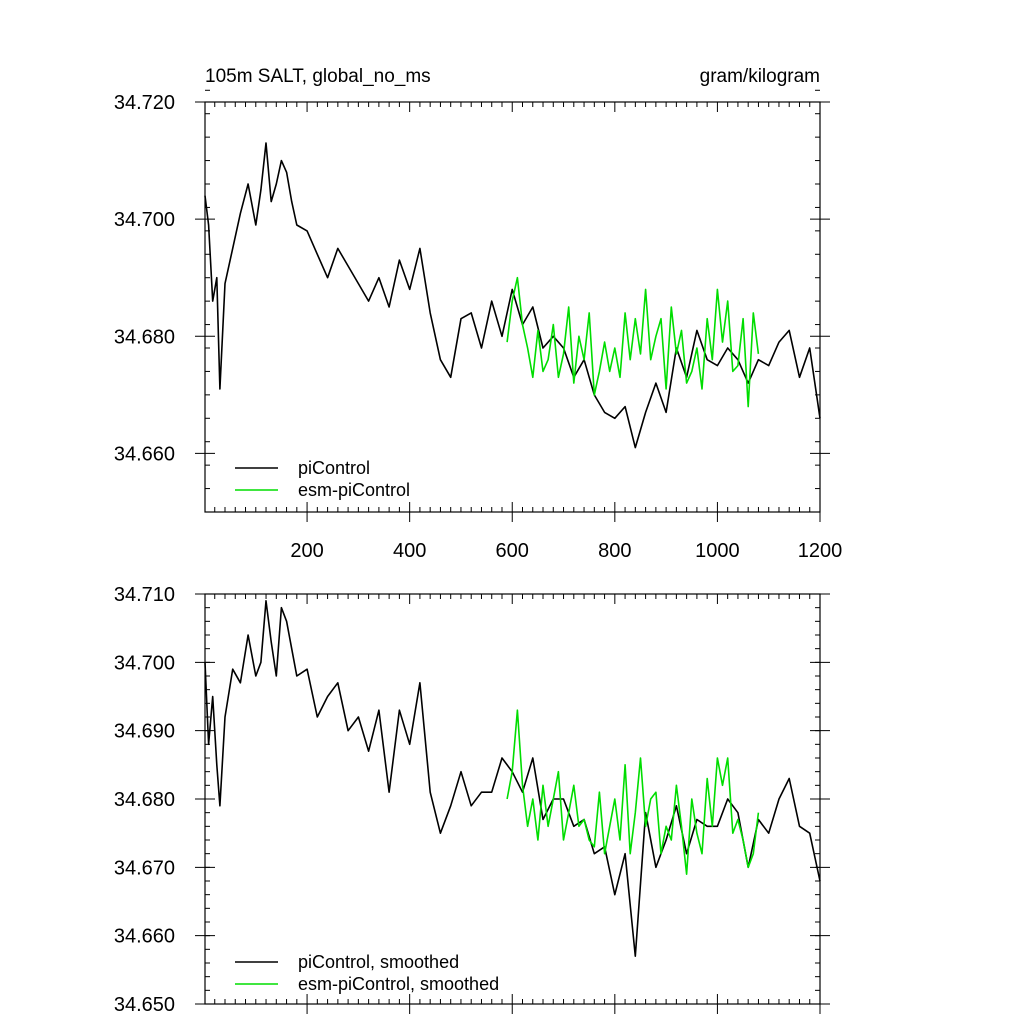 The height and width of the screenshot is (1024, 1024). Describe the element at coordinates (717, 551) in the screenshot. I see `top-x-tick-label: 1000` at that location.